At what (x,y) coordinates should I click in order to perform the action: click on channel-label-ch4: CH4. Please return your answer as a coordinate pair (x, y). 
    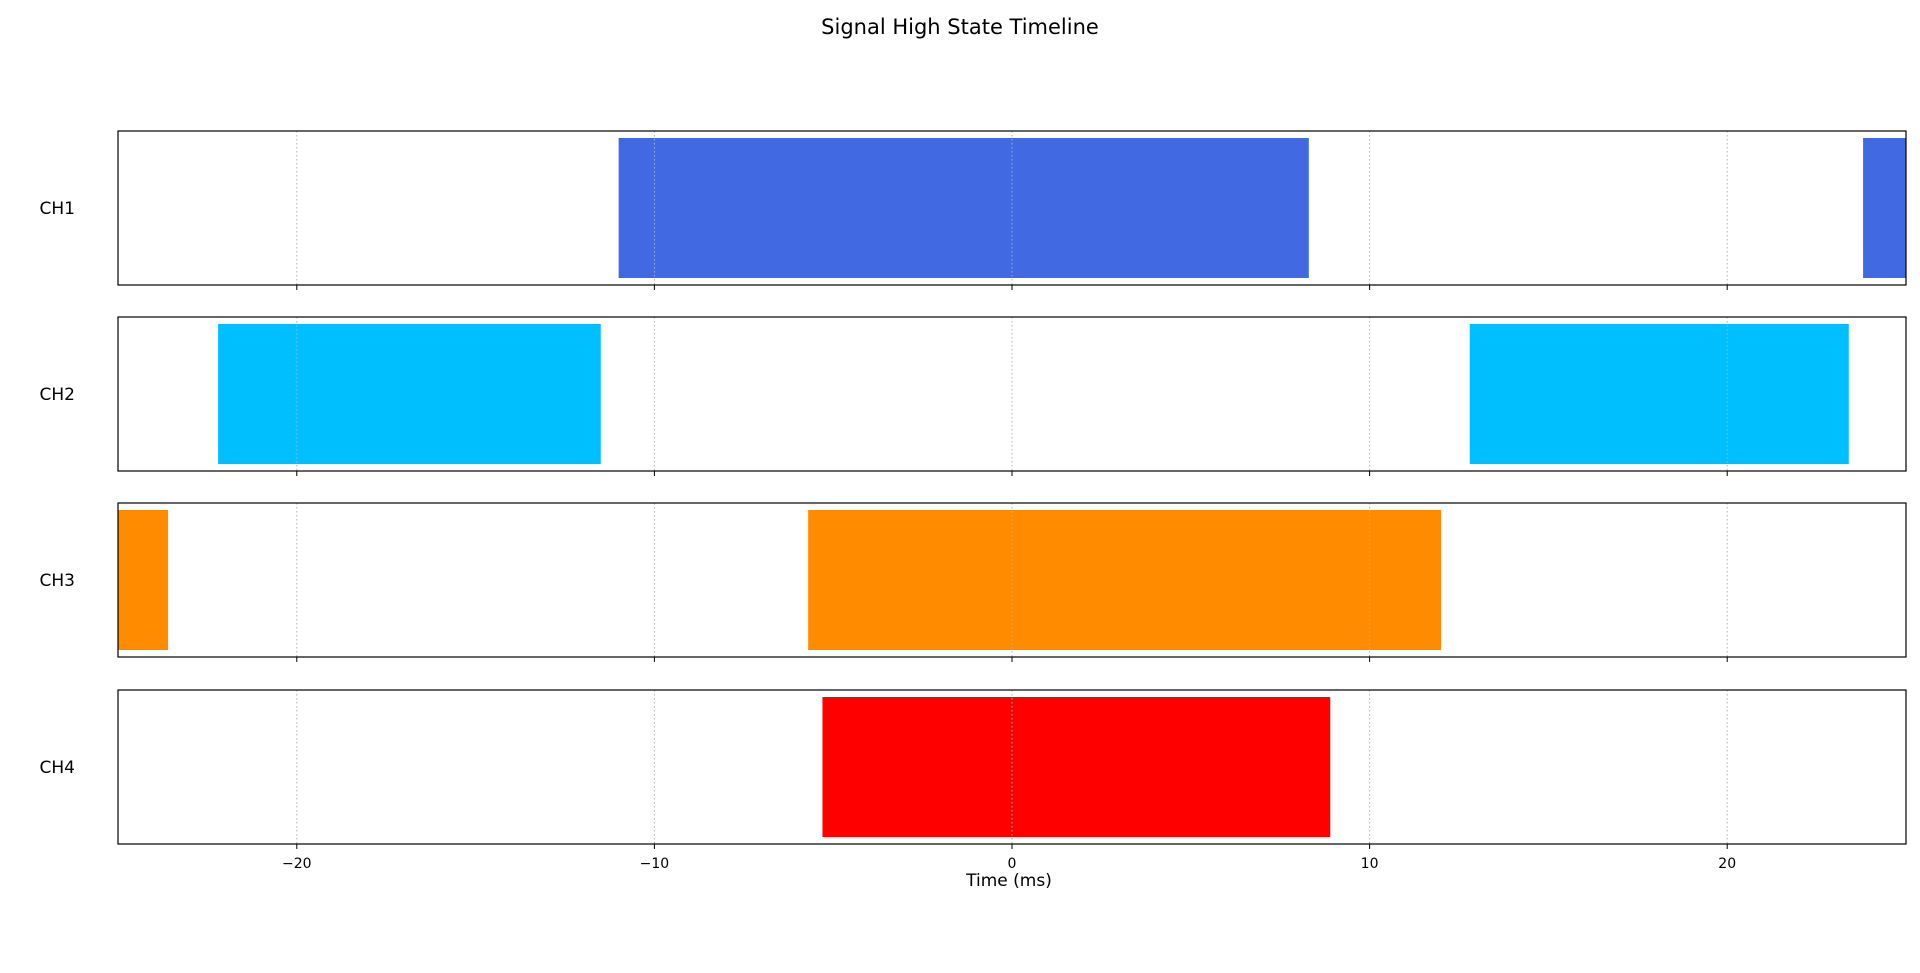
    Looking at the image, I should click on (57, 768).